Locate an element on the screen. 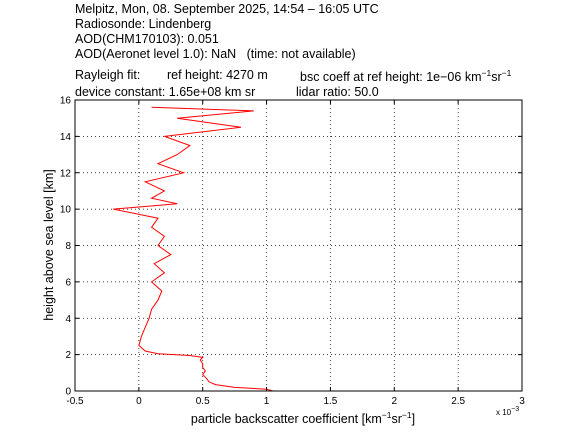  x-multiplier: x 10−3 is located at coordinates (507, 411).